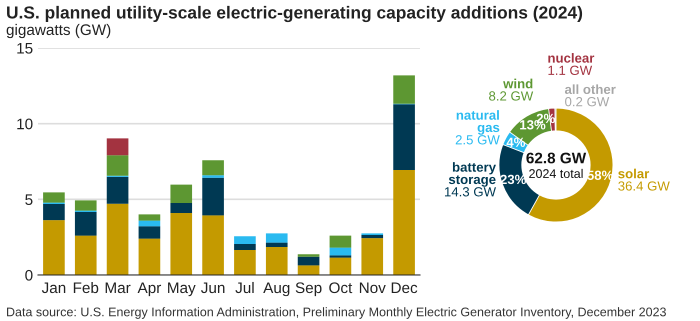 The image size is (700, 321). Describe the element at coordinates (86, 288) in the screenshot. I see `x-tick-label: Feb` at that location.